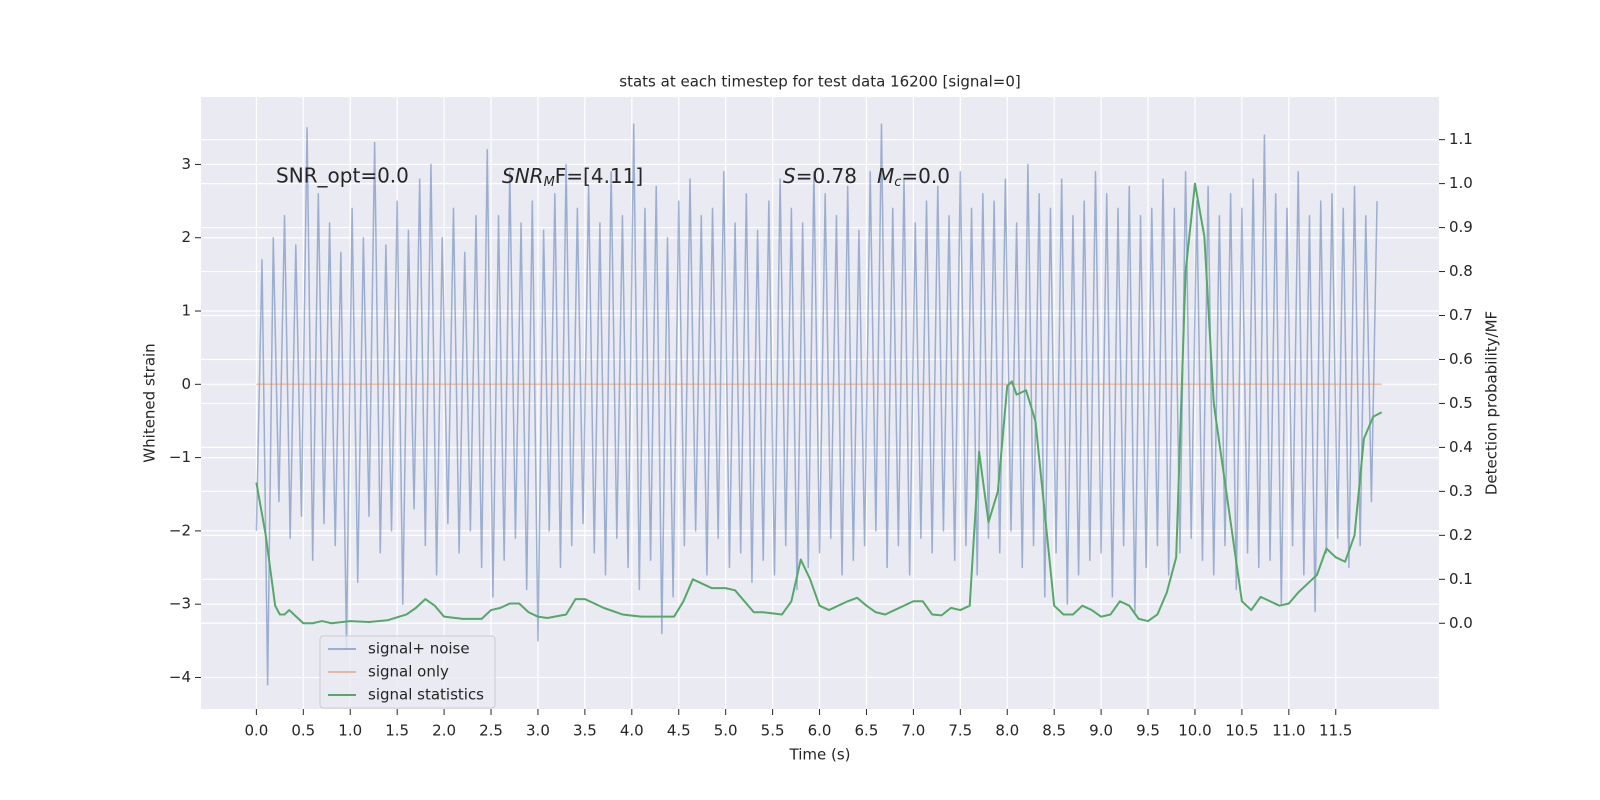  Describe the element at coordinates (1492, 403) in the screenshot. I see `y2-axis-label: Detection probability/MF` at that location.